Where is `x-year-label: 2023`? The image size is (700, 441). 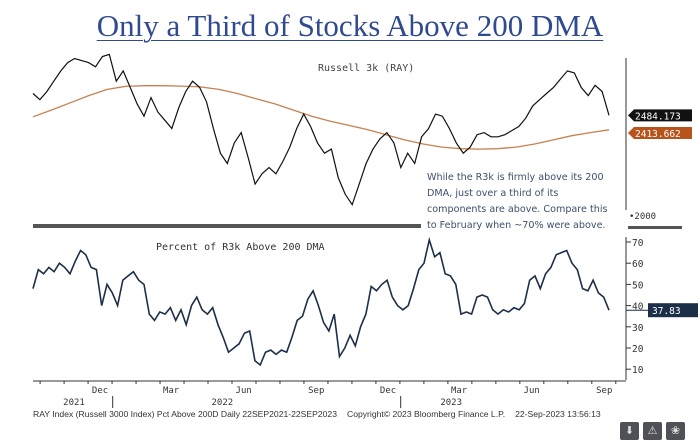 x-year-label: 2023 is located at coordinates (451, 403).